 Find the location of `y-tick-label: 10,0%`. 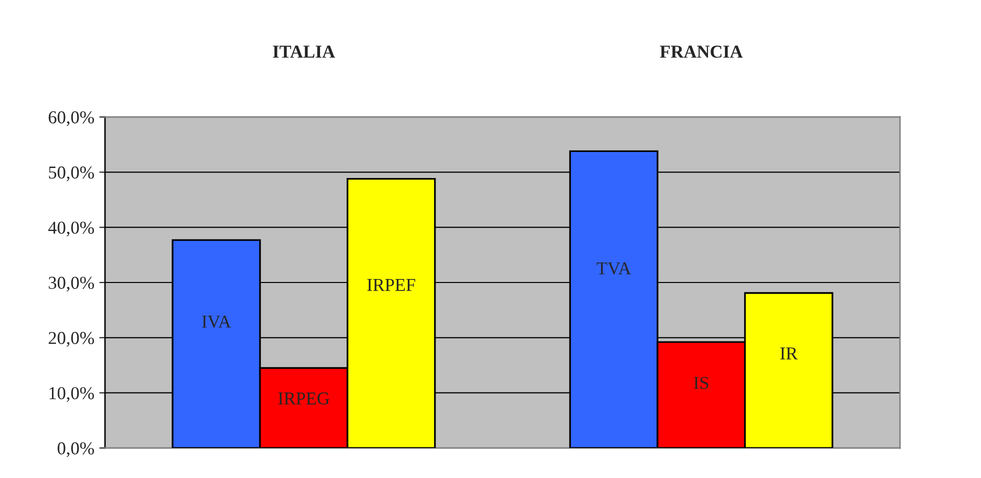

y-tick-label: 10,0% is located at coordinates (72, 394).